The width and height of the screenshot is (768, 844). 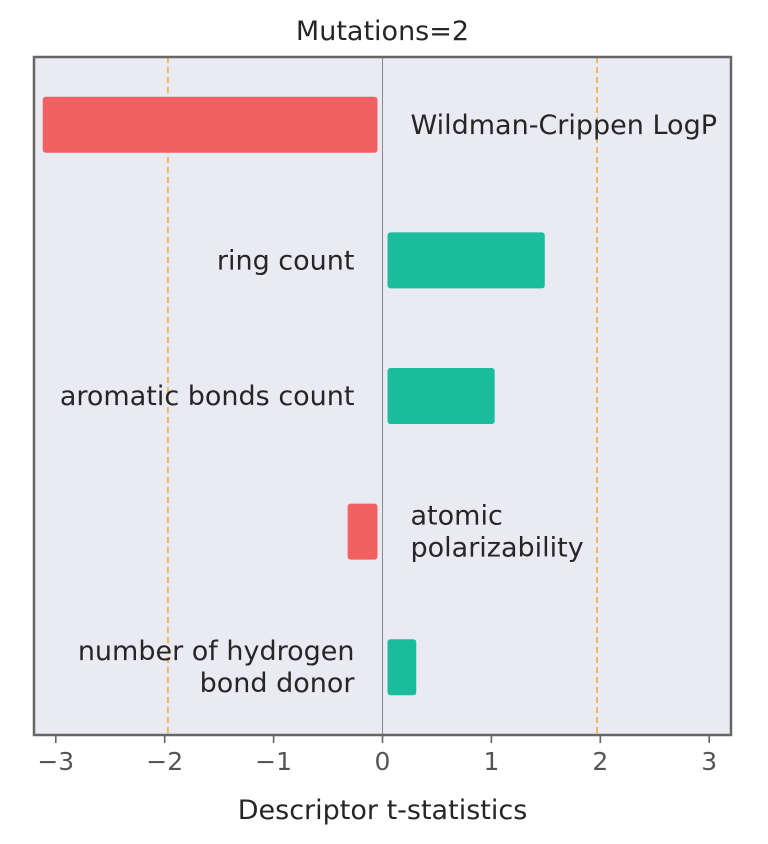 I want to click on bar-category-label: aromatic bonds count, so click(x=207, y=396).